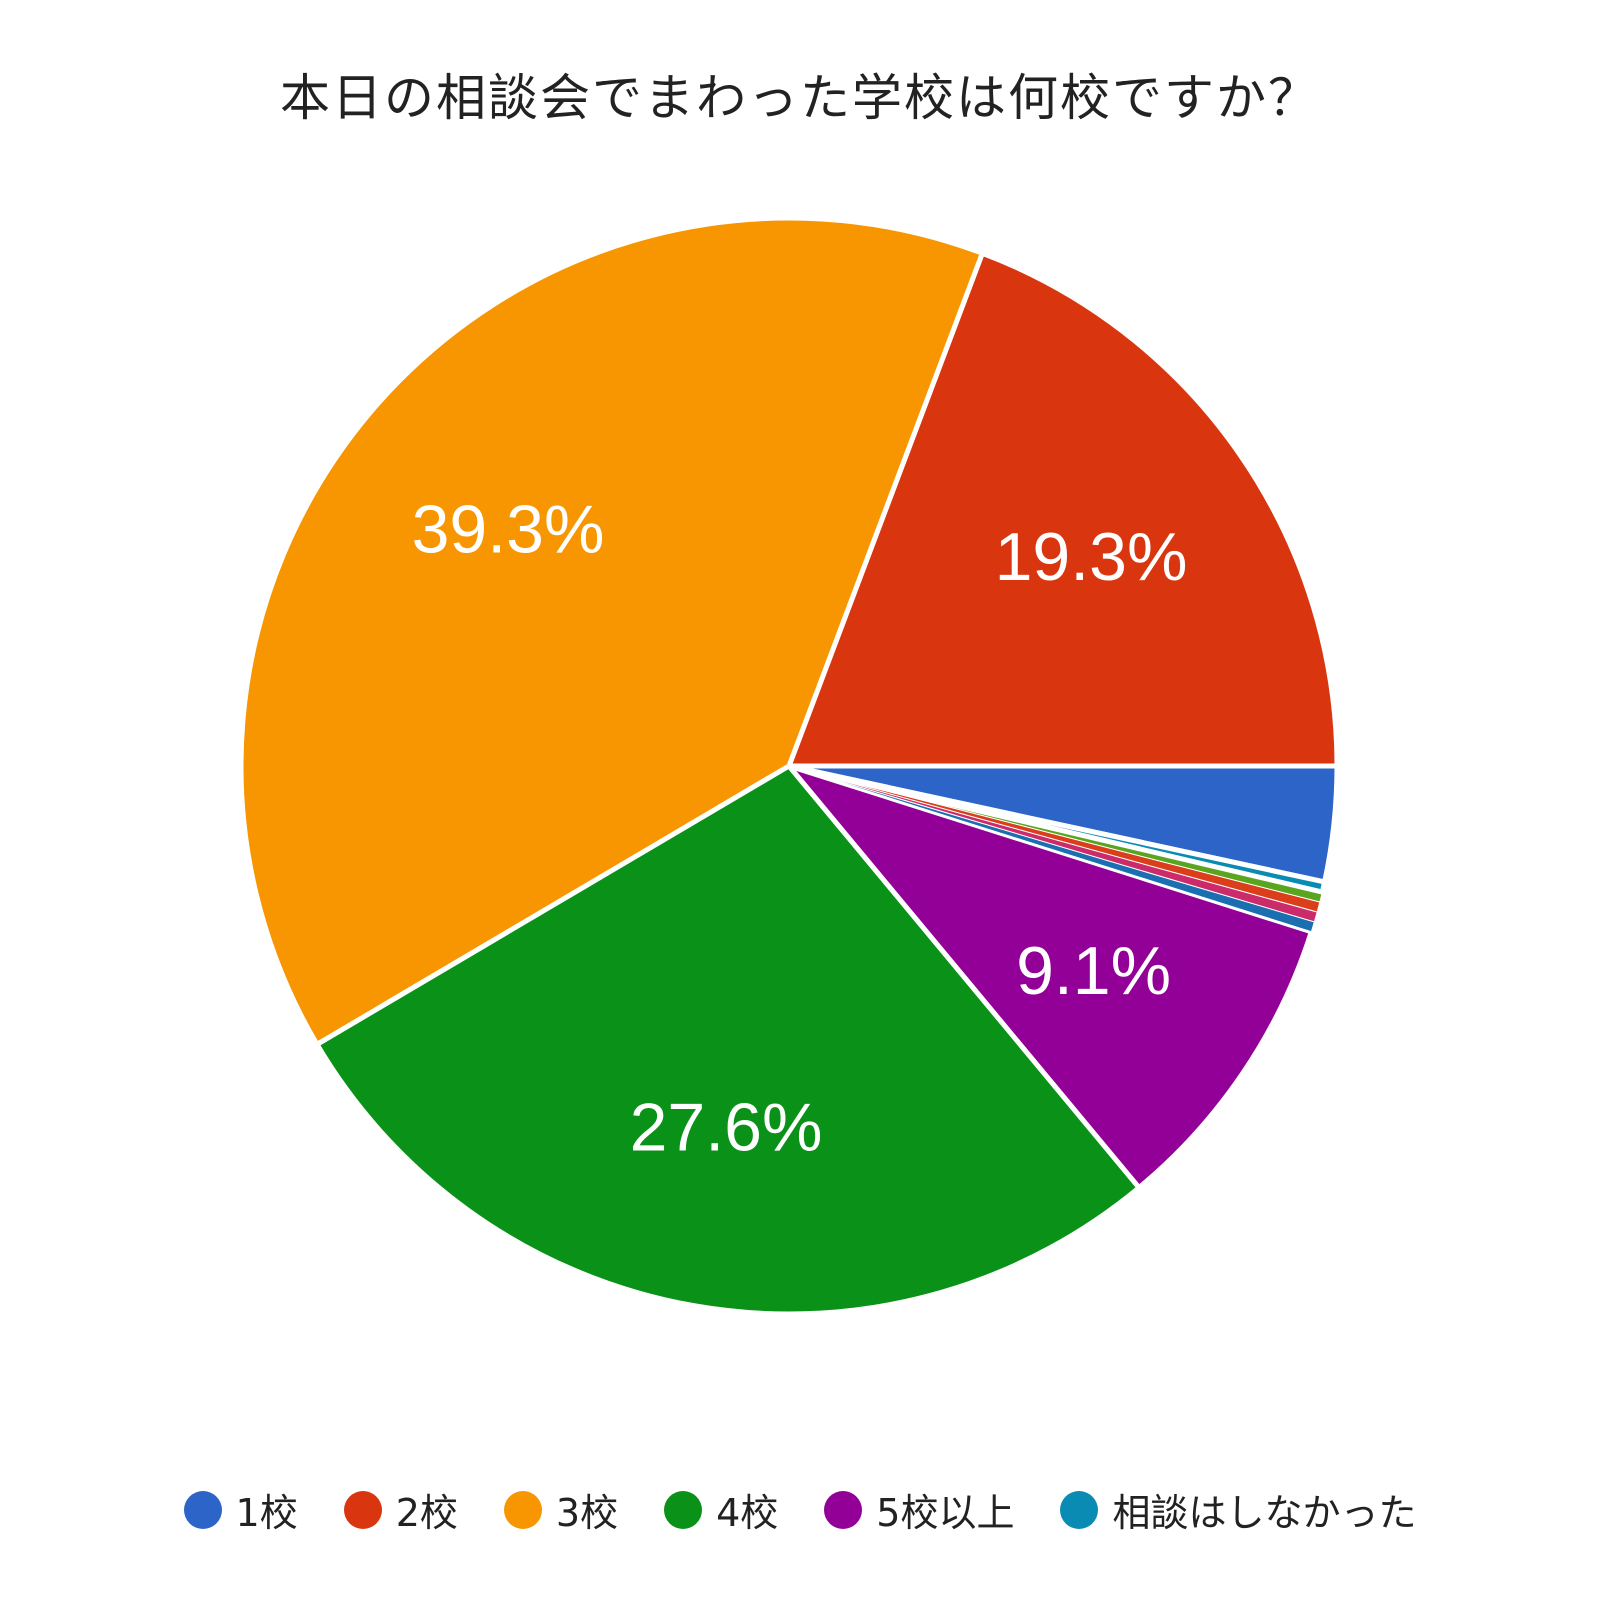 The image size is (1600, 1600). I want to click on slice-label-5: 9.1%, so click(1093, 971).